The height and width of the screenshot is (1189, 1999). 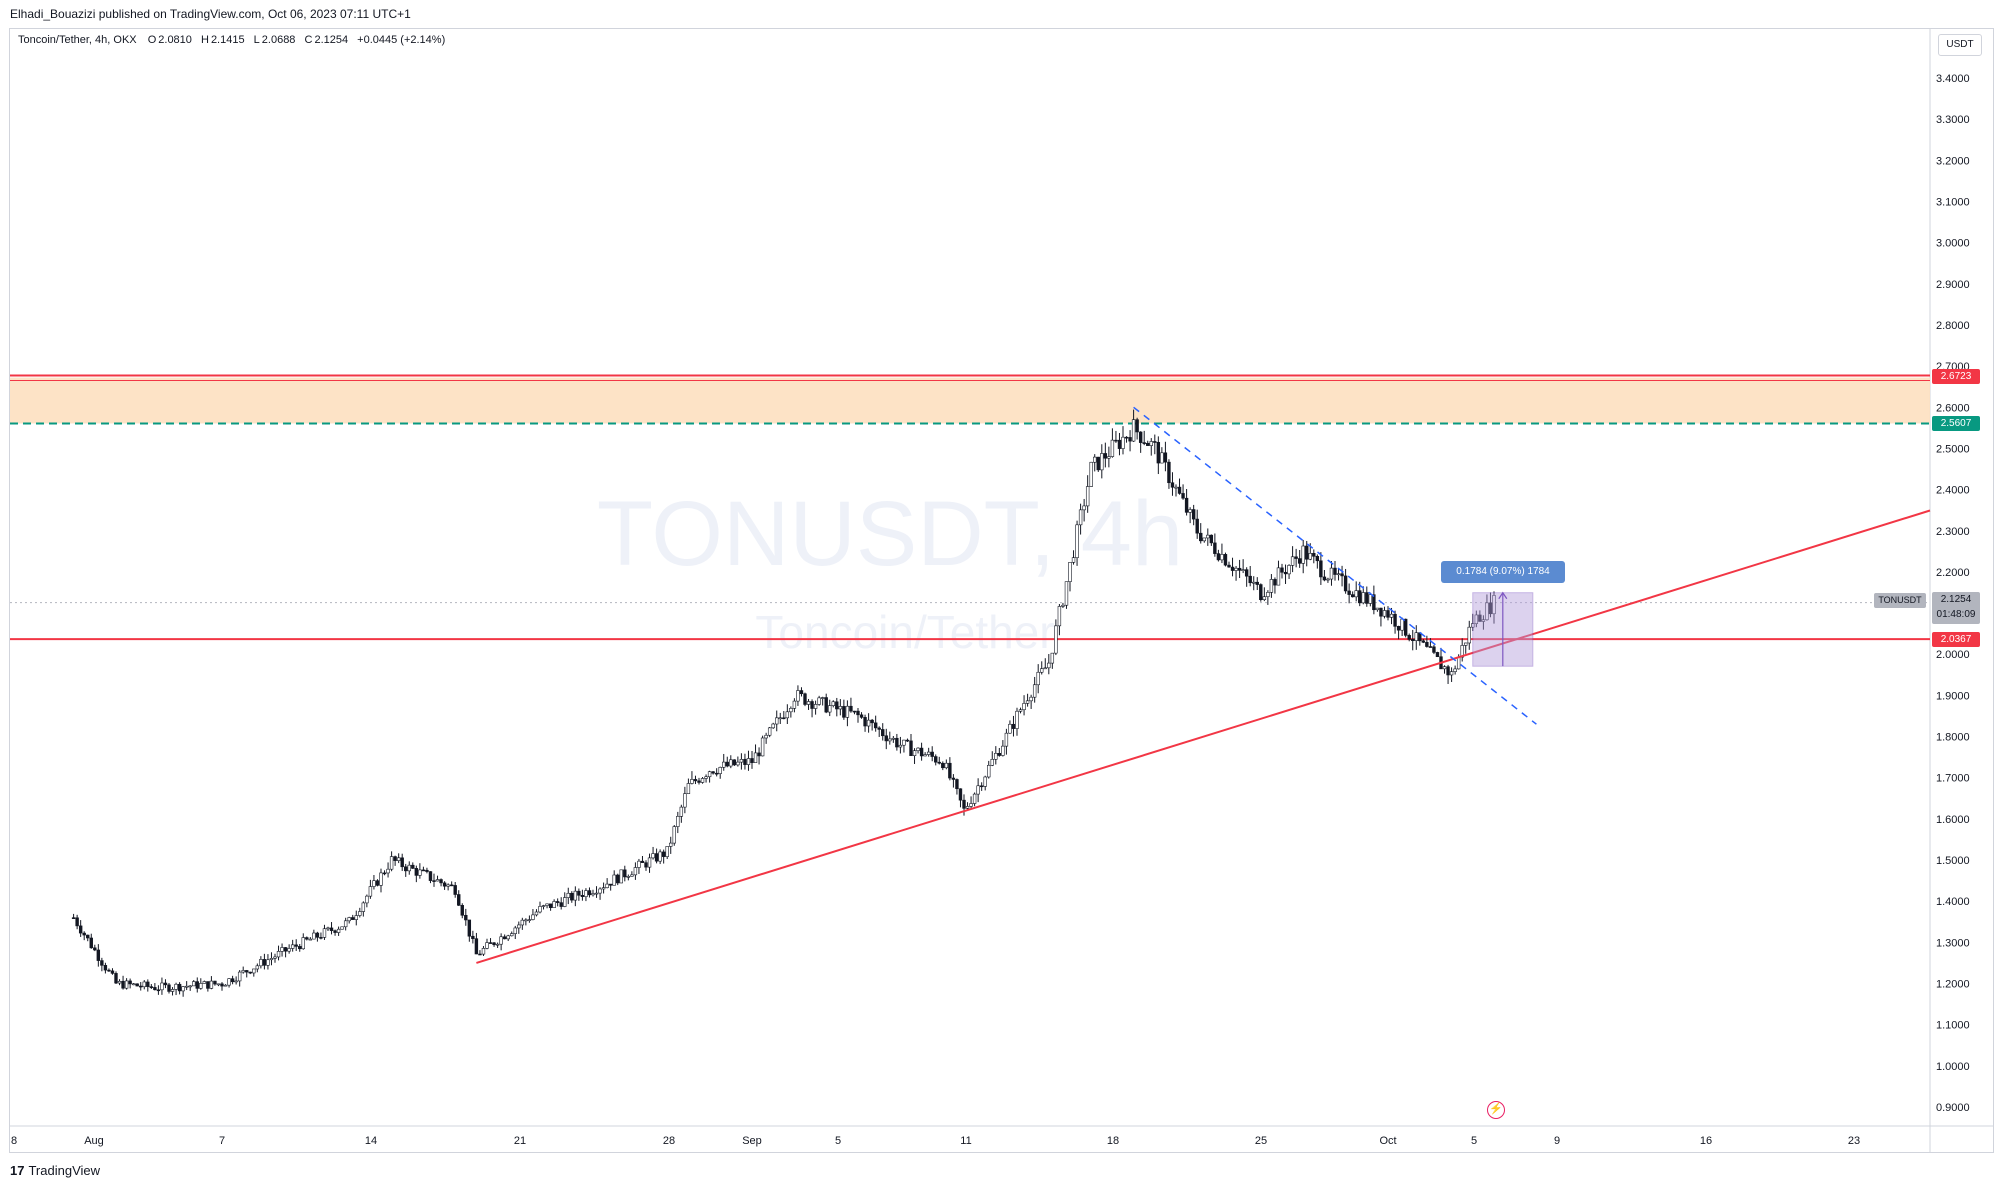 What do you see at coordinates (1474, 1141) in the screenshot?
I see `time-tick-label: 5` at bounding box center [1474, 1141].